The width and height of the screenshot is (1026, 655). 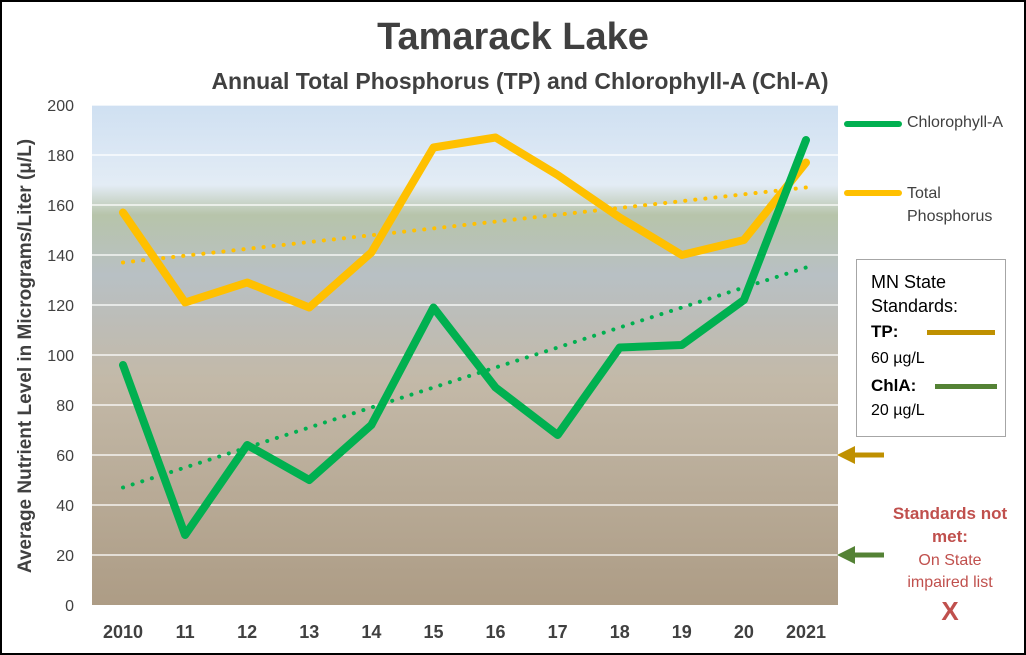 What do you see at coordinates (682, 632) in the screenshot?
I see `x-tick-label-19: 19` at bounding box center [682, 632].